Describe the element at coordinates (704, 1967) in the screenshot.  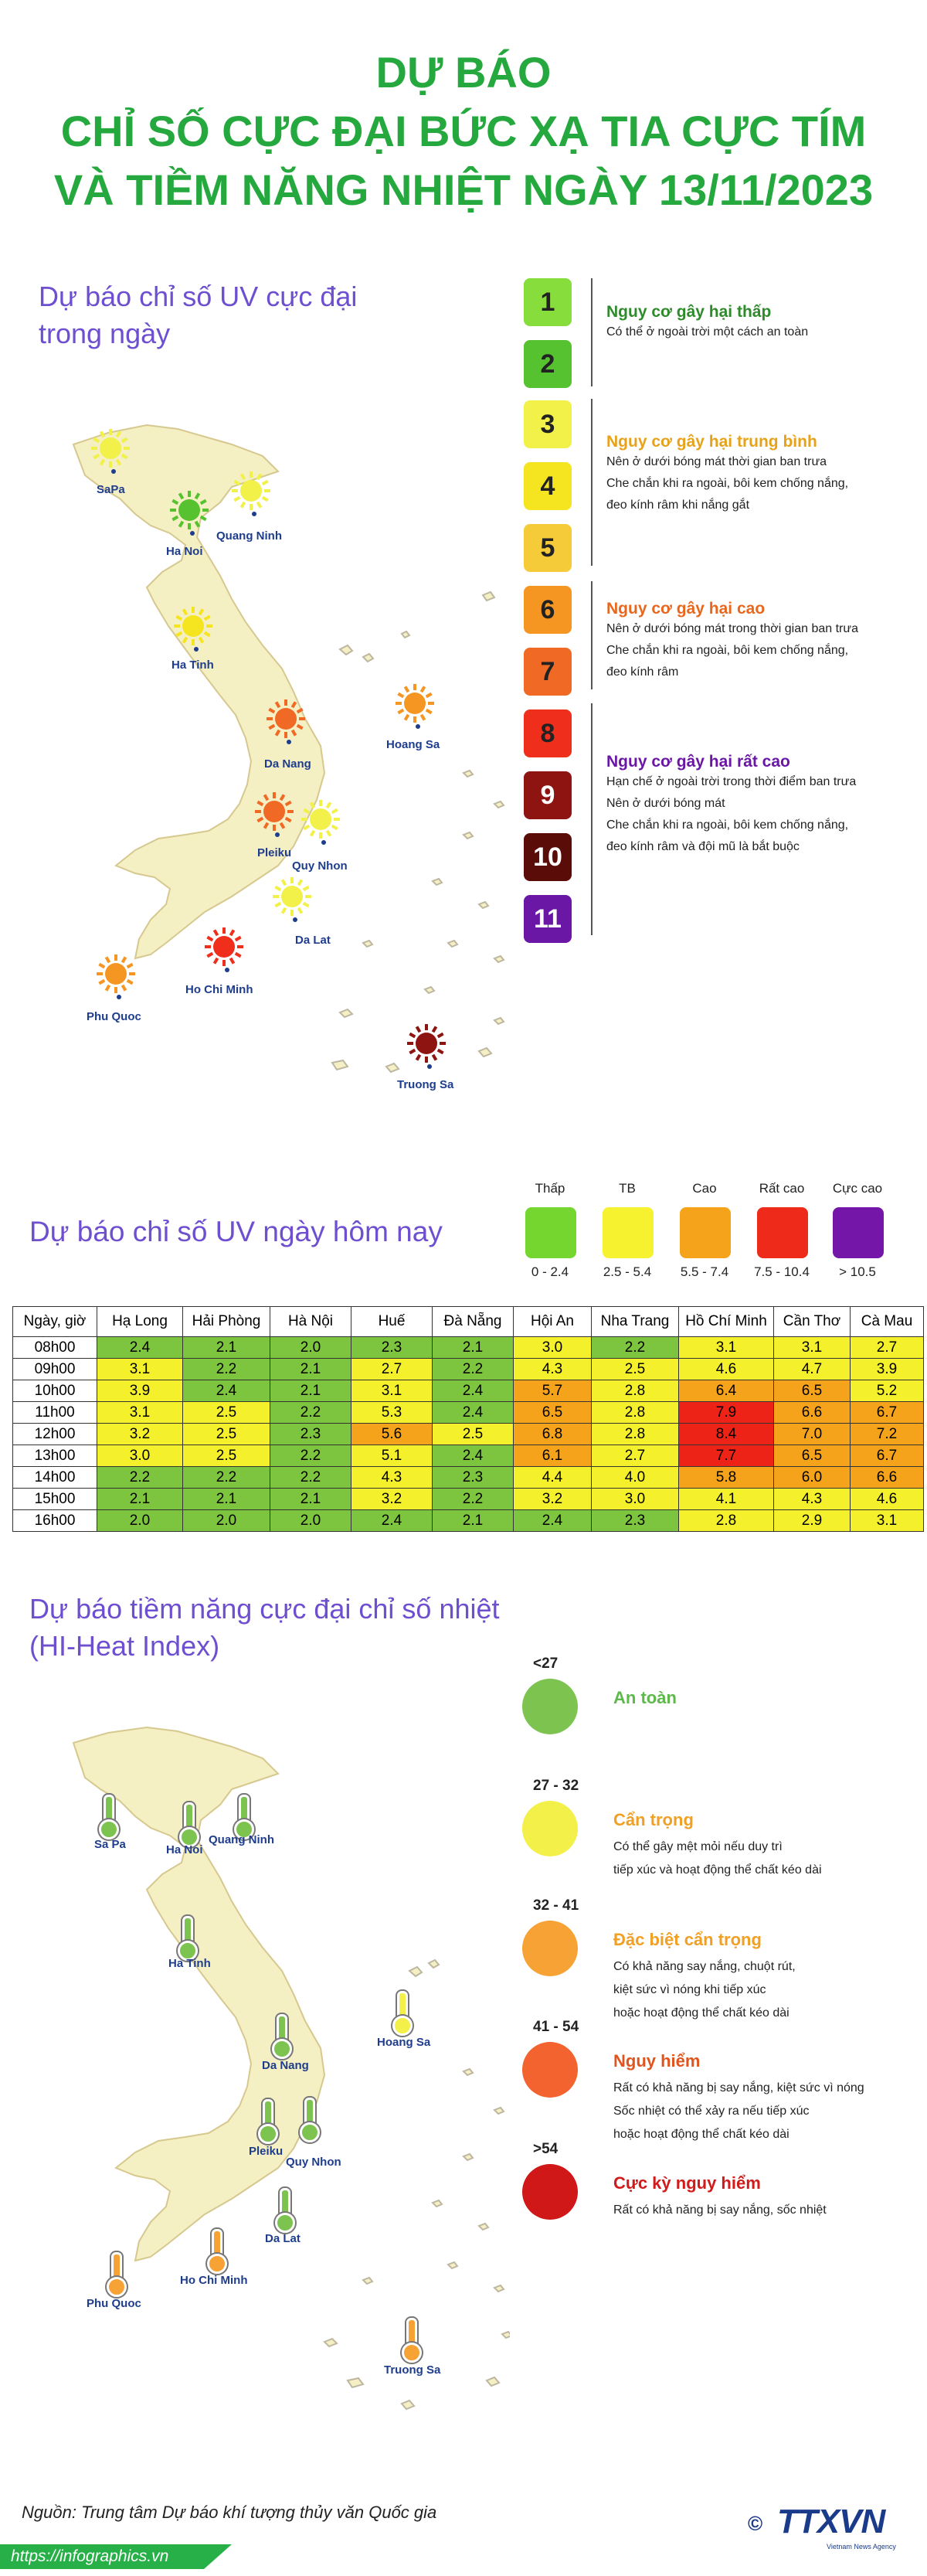
I see `heat-desc-2-0: Có khả năng say nắng, chuột rút,` at that location.